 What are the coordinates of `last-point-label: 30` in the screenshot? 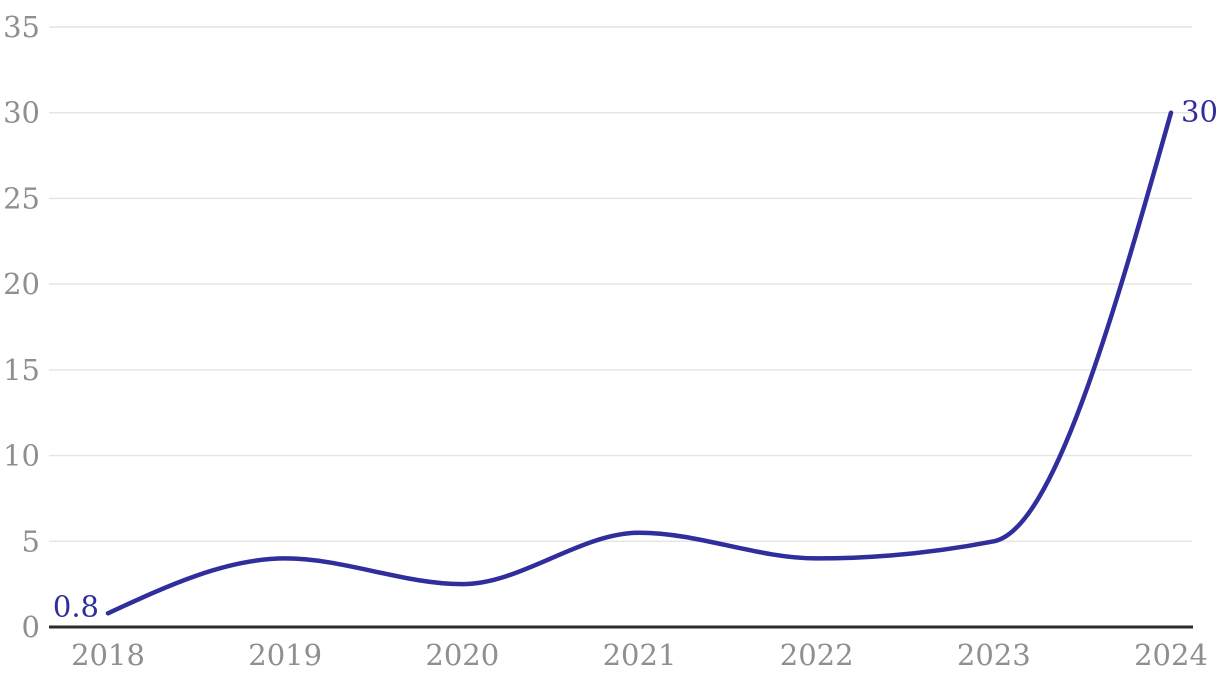 It's located at (1199, 112).